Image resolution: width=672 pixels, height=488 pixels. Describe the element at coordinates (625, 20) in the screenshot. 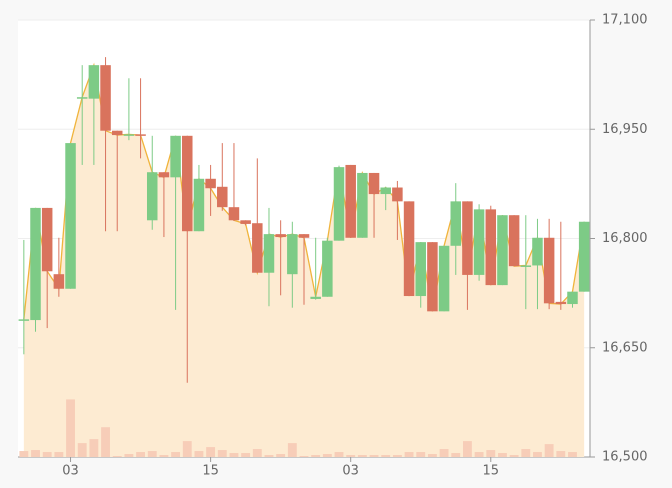

I see `y-tick-label: 17,100` at that location.